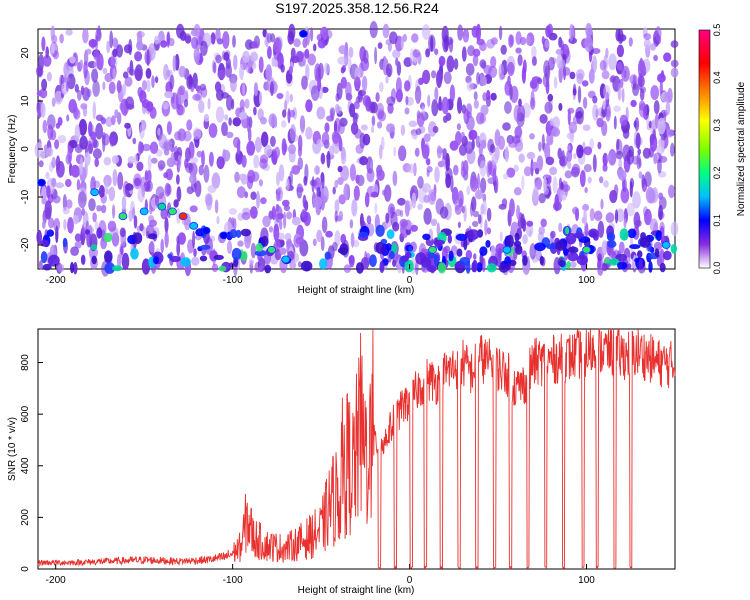 The height and width of the screenshot is (600, 750). Describe the element at coordinates (25, 413) in the screenshot. I see `y-tick-label: 600` at that location.